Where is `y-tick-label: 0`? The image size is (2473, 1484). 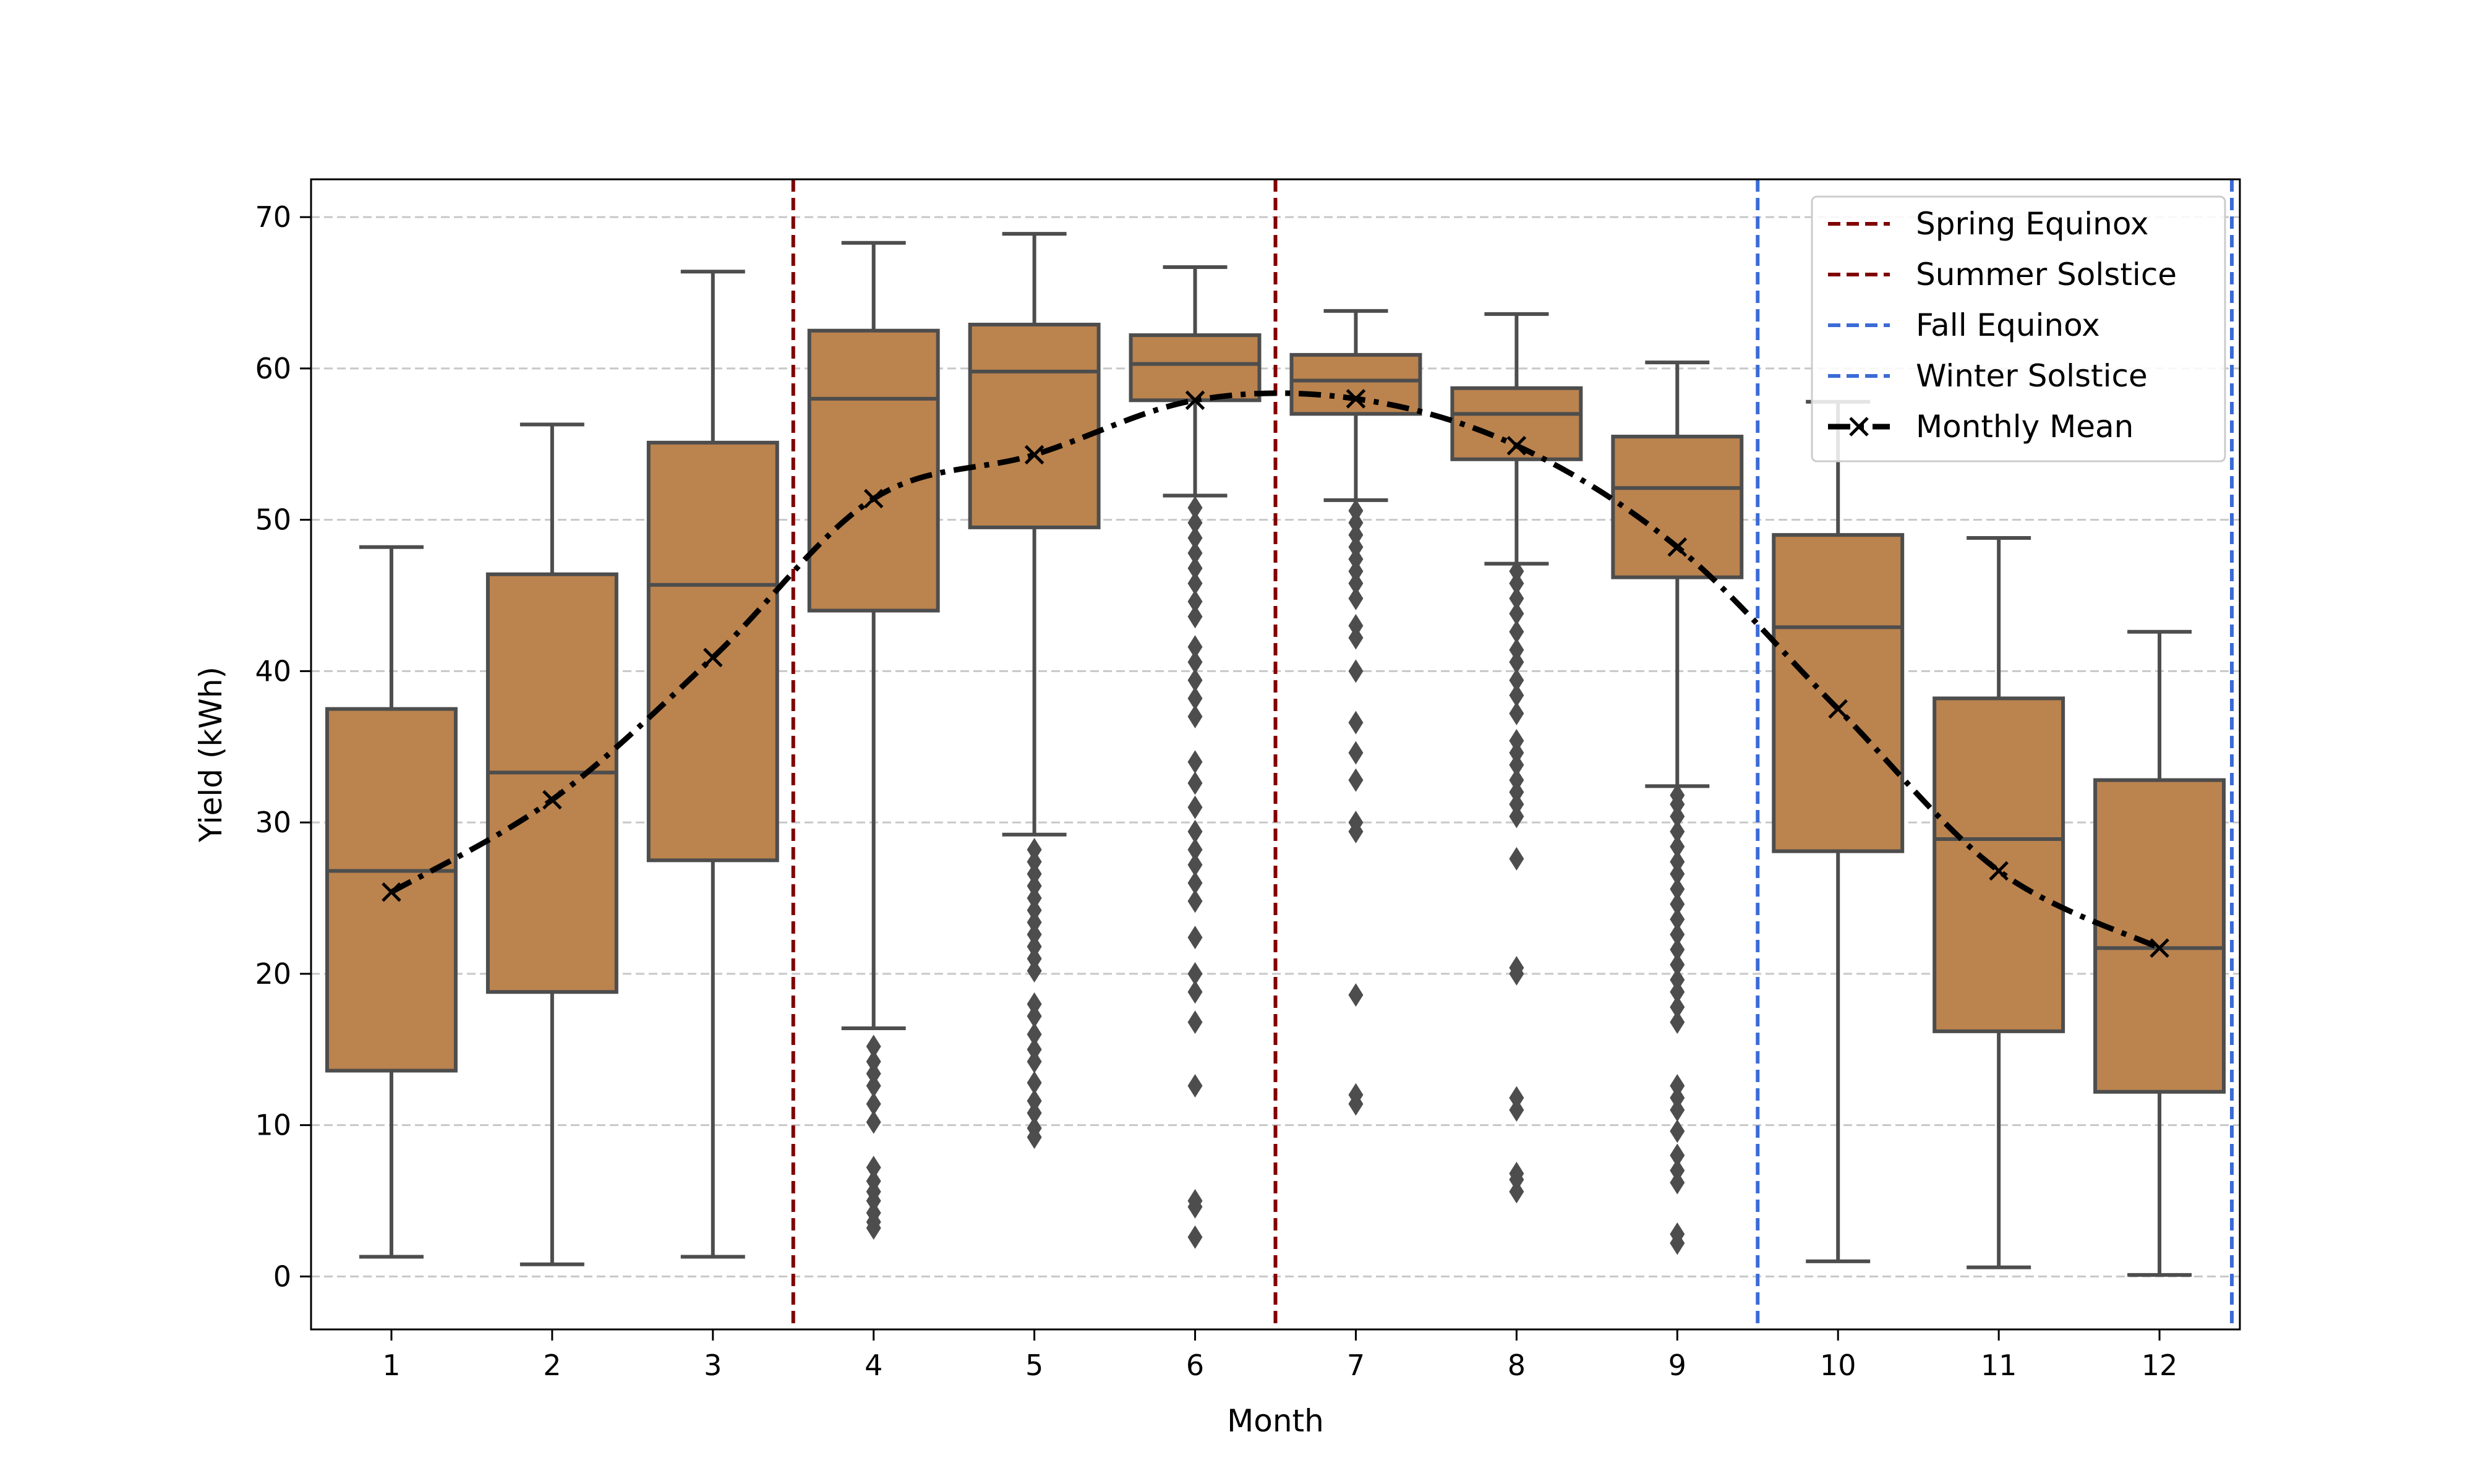
y-tick-label: 0 is located at coordinates (282, 1276).